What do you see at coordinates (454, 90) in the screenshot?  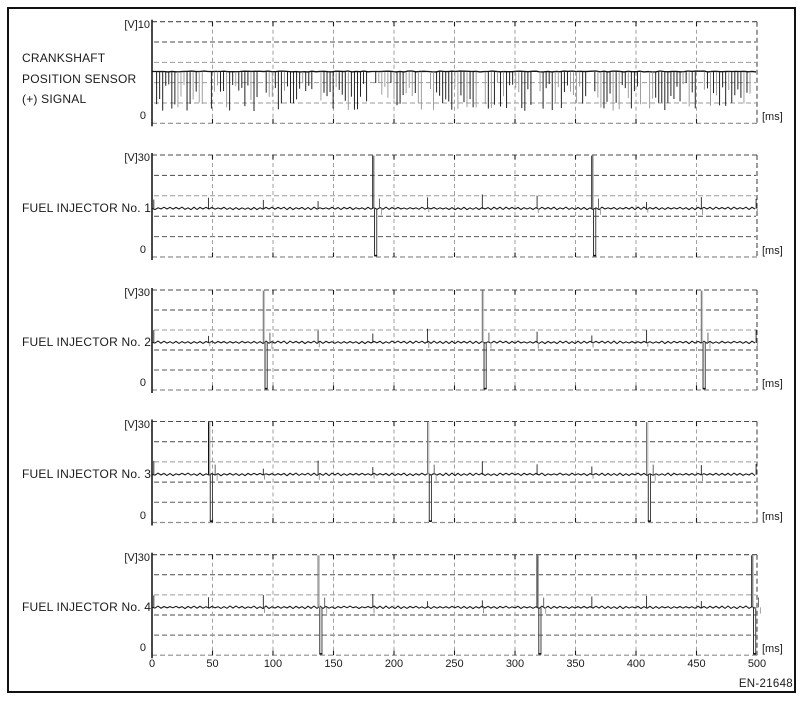 I see `waveform-crankshaft-position-sensor` at bounding box center [454, 90].